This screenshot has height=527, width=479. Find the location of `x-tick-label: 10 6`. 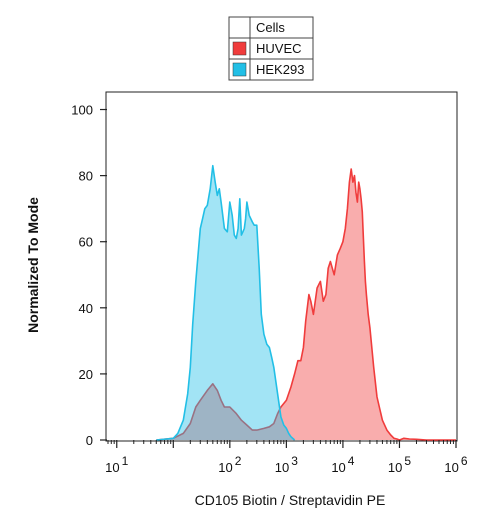

x-tick-label: 10 6 is located at coordinates (455, 464).